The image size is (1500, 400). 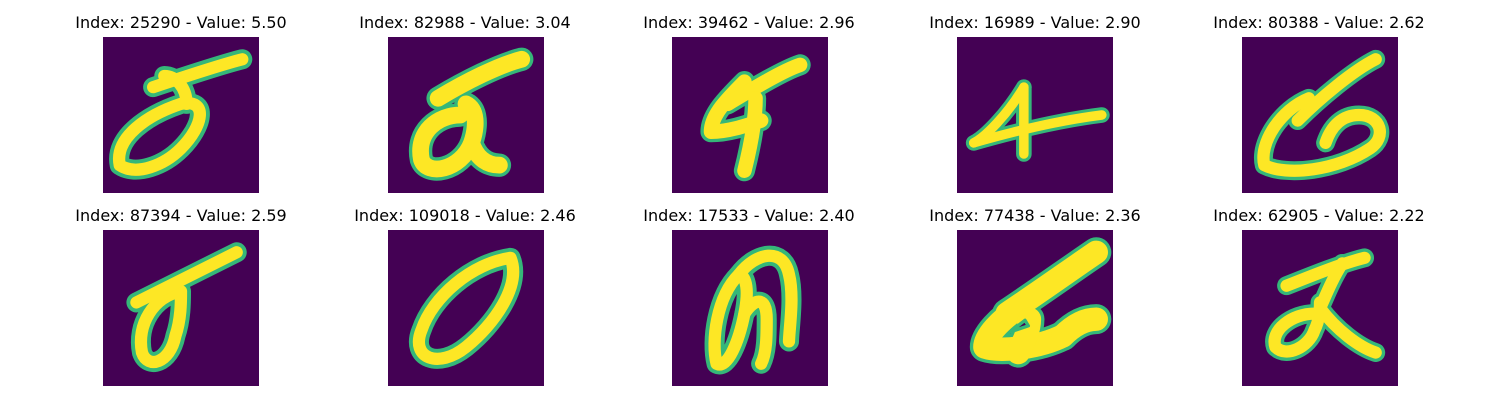 What do you see at coordinates (465, 215) in the screenshot?
I see `panel-title-7: Index: 109018 - Value: 2.46` at bounding box center [465, 215].